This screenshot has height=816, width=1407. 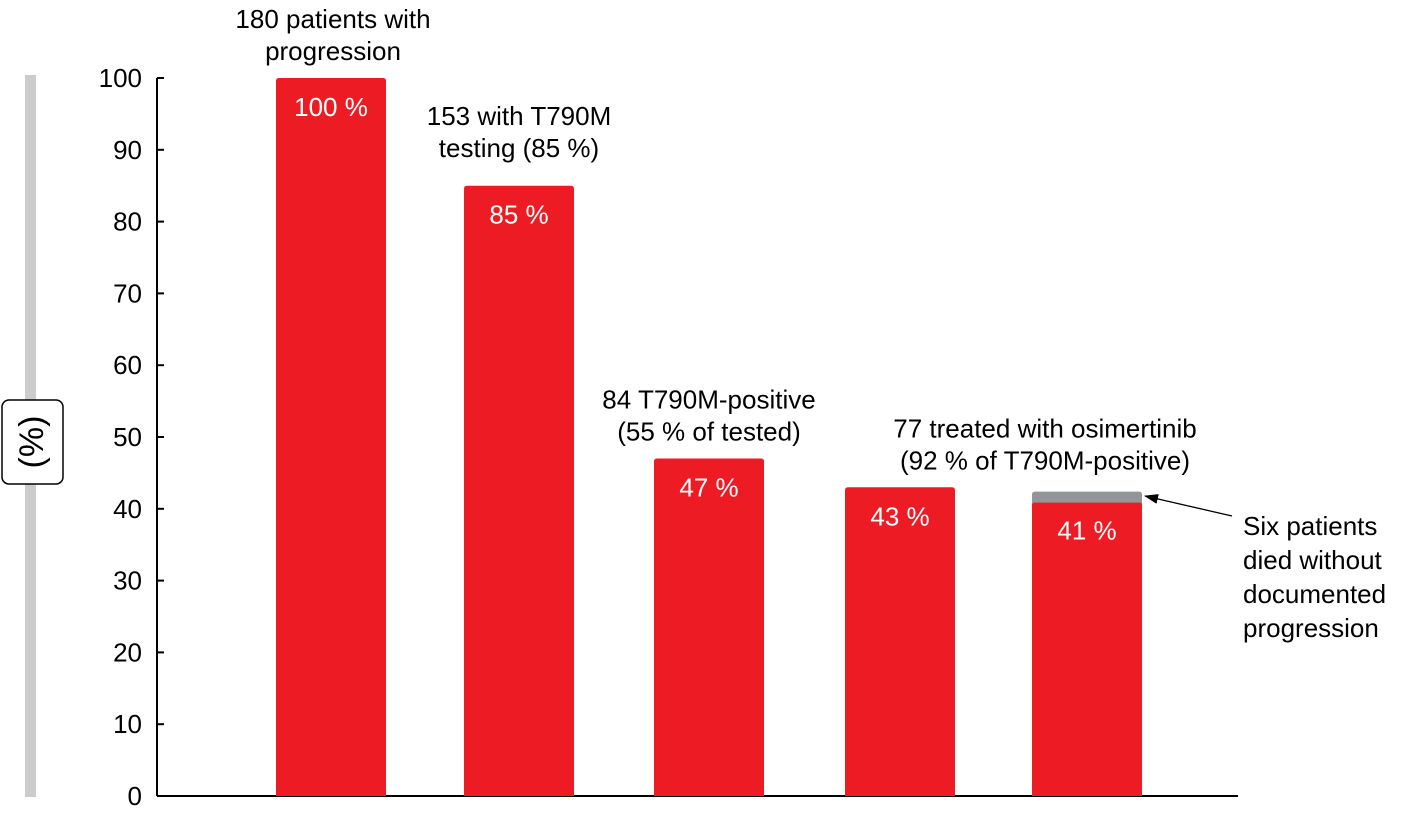 What do you see at coordinates (1044, 428) in the screenshot?
I see `bar-annotation-line: 77 treated with osimertinib` at bounding box center [1044, 428].